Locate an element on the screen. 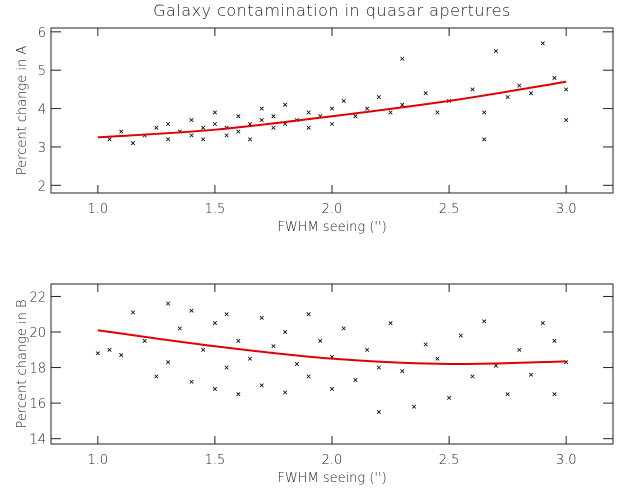  y-tick-label: 3 is located at coordinates (42, 148).